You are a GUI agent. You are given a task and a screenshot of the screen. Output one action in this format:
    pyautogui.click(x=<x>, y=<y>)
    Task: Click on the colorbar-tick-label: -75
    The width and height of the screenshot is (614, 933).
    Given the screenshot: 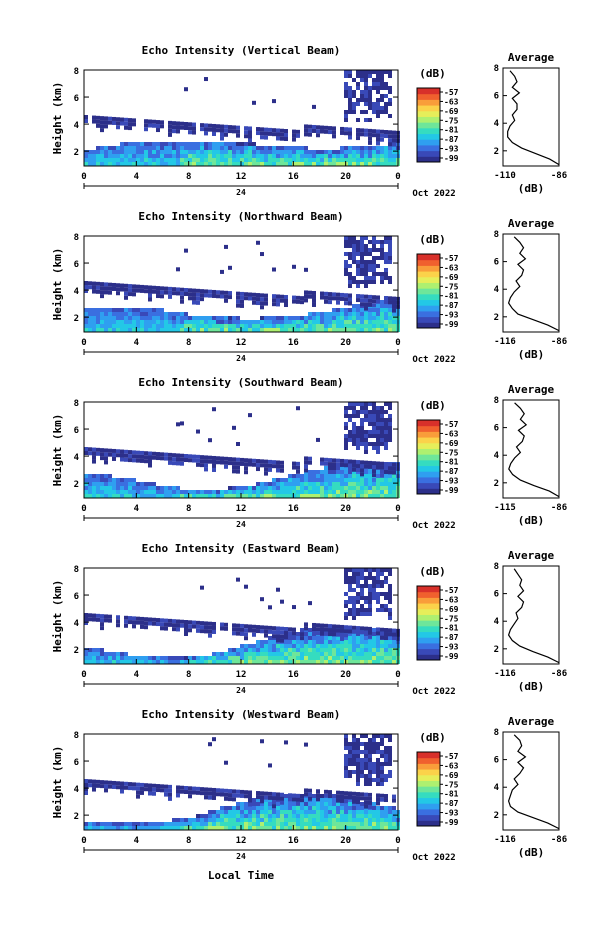 What is the action you would take?
    pyautogui.click(x=451, y=452)
    